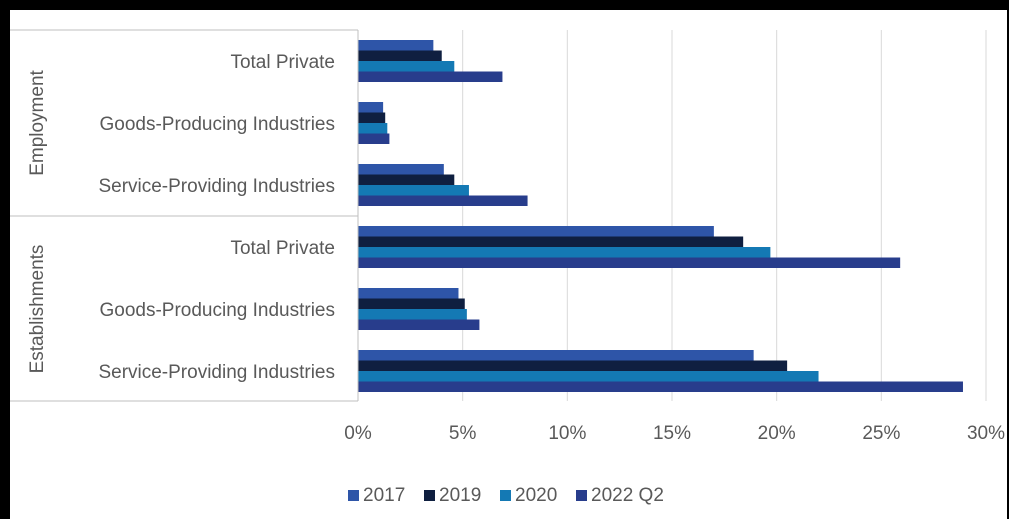 This screenshot has height=519, width=1009. I want to click on x-tick-label: 20%, so click(777, 433).